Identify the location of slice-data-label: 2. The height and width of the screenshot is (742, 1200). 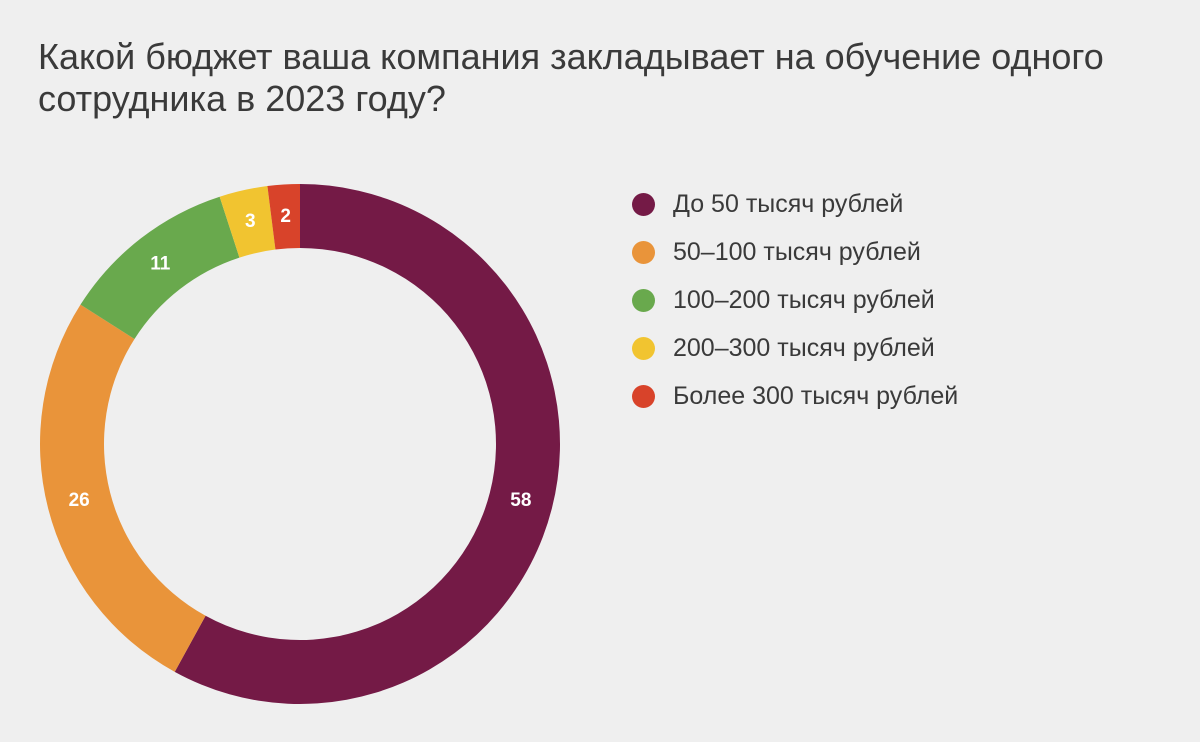
(285, 216).